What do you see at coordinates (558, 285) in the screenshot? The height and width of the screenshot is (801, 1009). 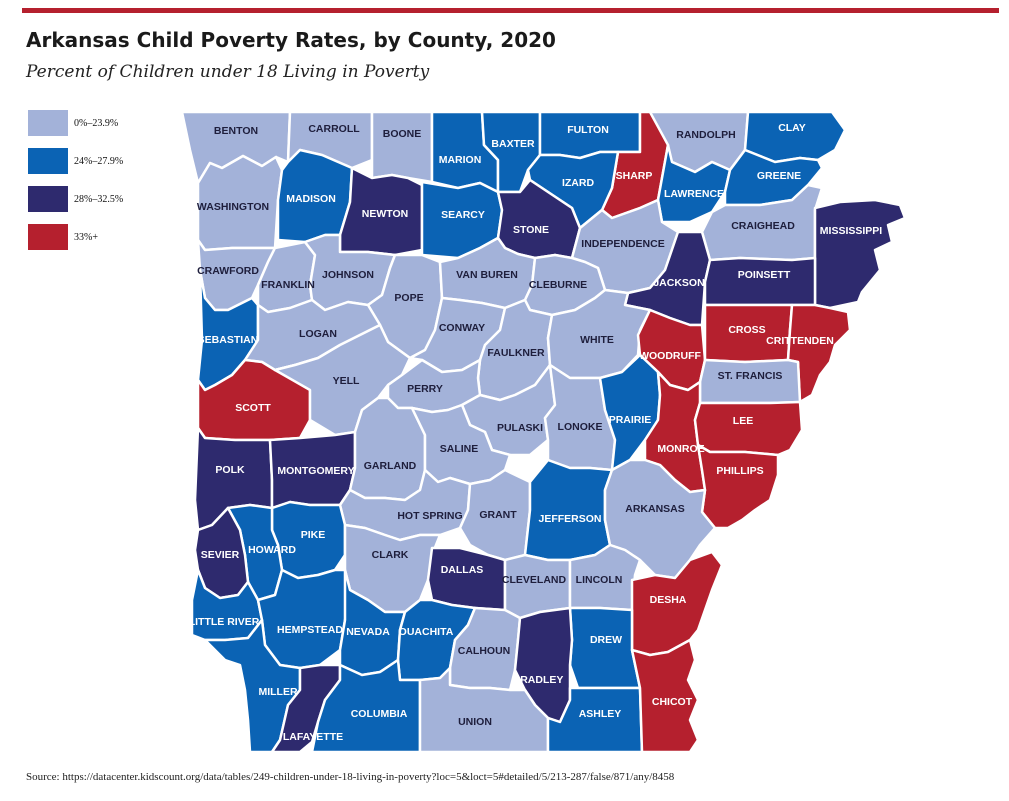 I see `county-label: CLEBURNE` at bounding box center [558, 285].